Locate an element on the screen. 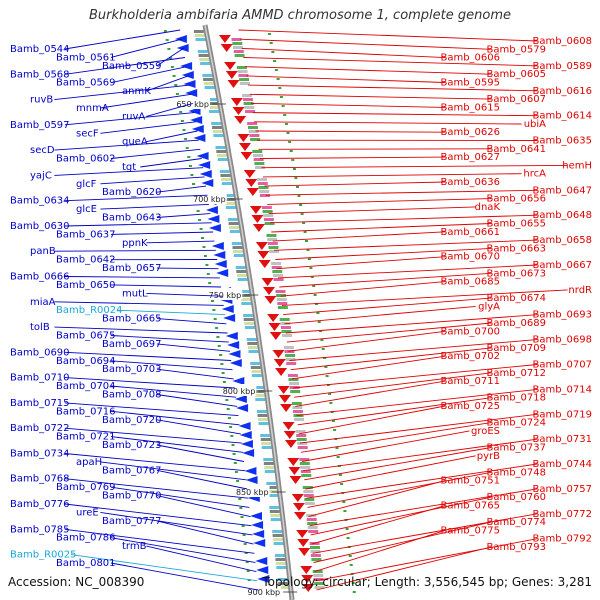 The image size is (600, 600). gene-label: mutL is located at coordinates (135, 293).